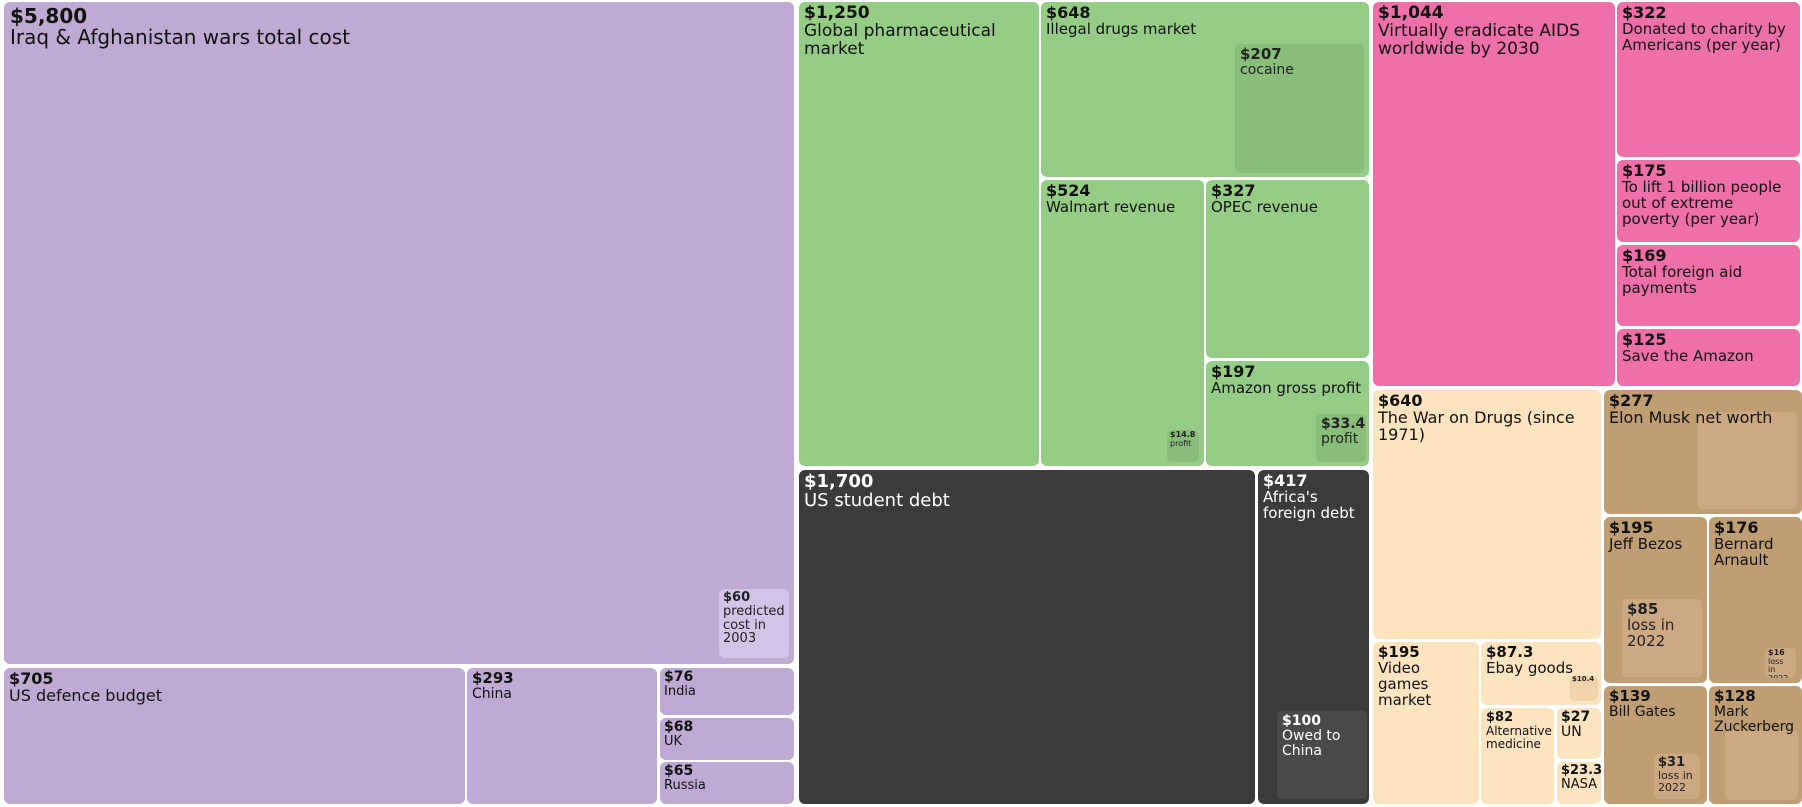 The height and width of the screenshot is (807, 1802). What do you see at coordinates (1517, 756) in the screenshot?
I see `tile-alt-medicine: $82 Alternative medicine` at bounding box center [1517, 756].